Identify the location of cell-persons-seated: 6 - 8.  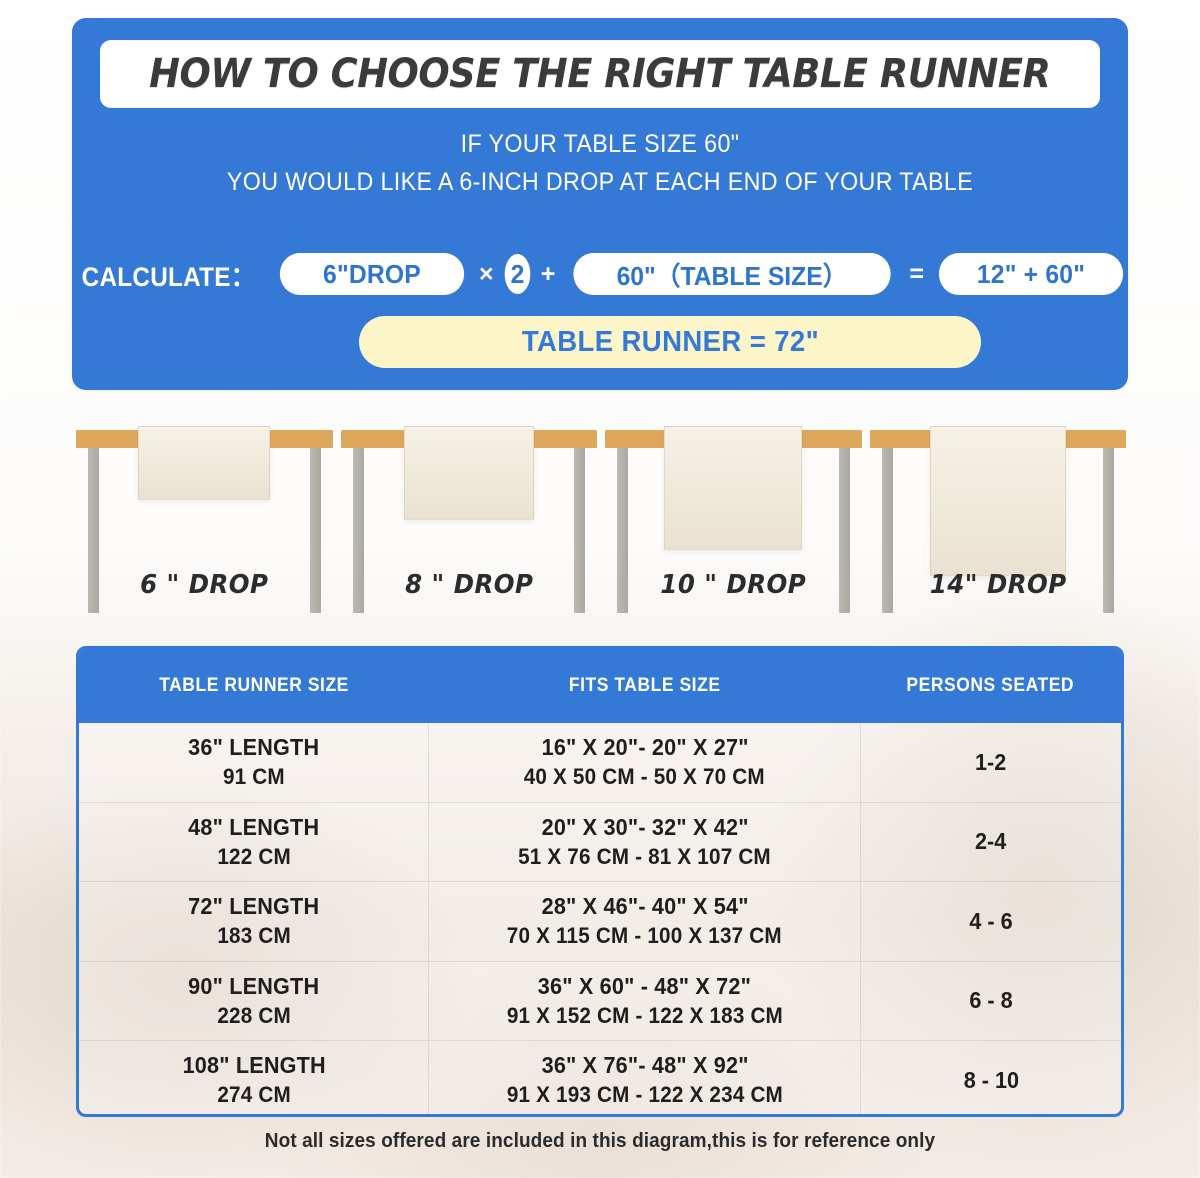
(991, 1001).